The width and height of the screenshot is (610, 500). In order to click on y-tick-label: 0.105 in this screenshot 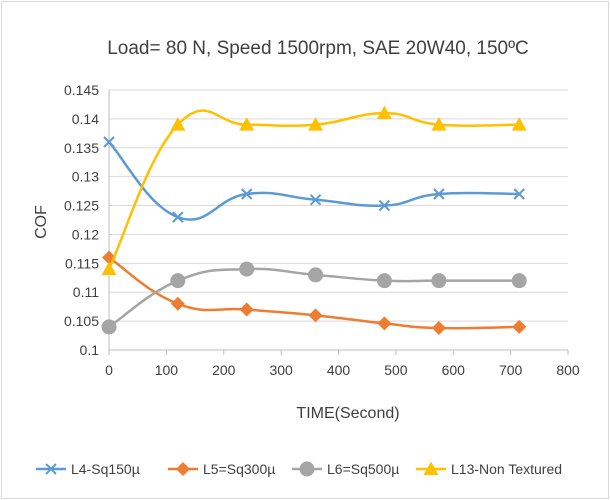, I will do `click(81, 321)`.